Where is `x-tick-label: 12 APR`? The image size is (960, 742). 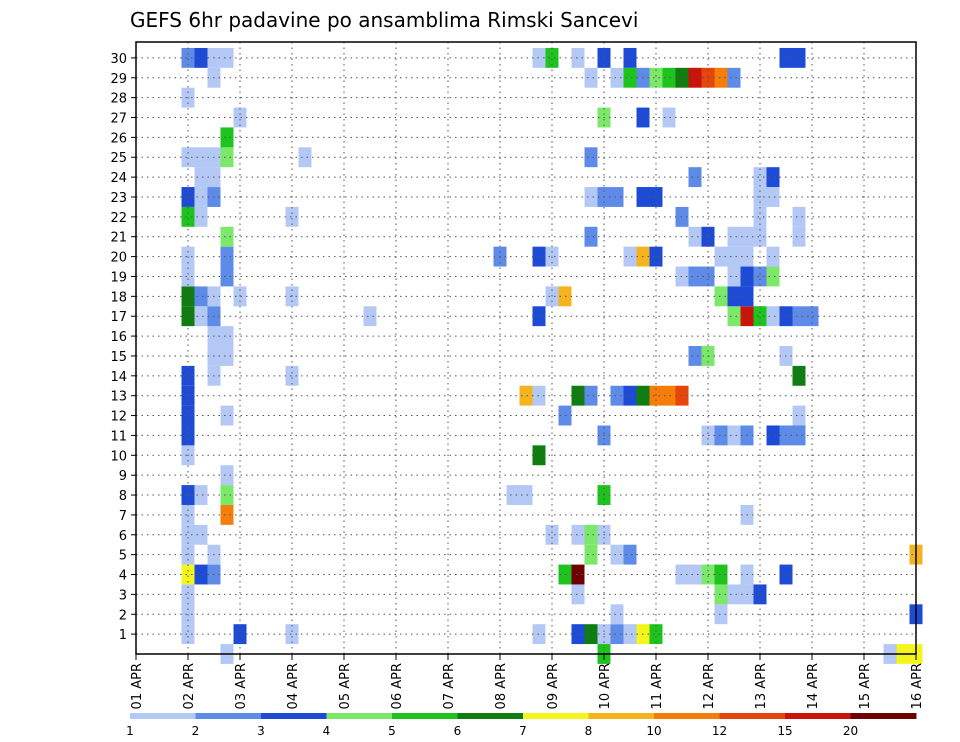 x-tick-label: 12 APR is located at coordinates (709, 686).